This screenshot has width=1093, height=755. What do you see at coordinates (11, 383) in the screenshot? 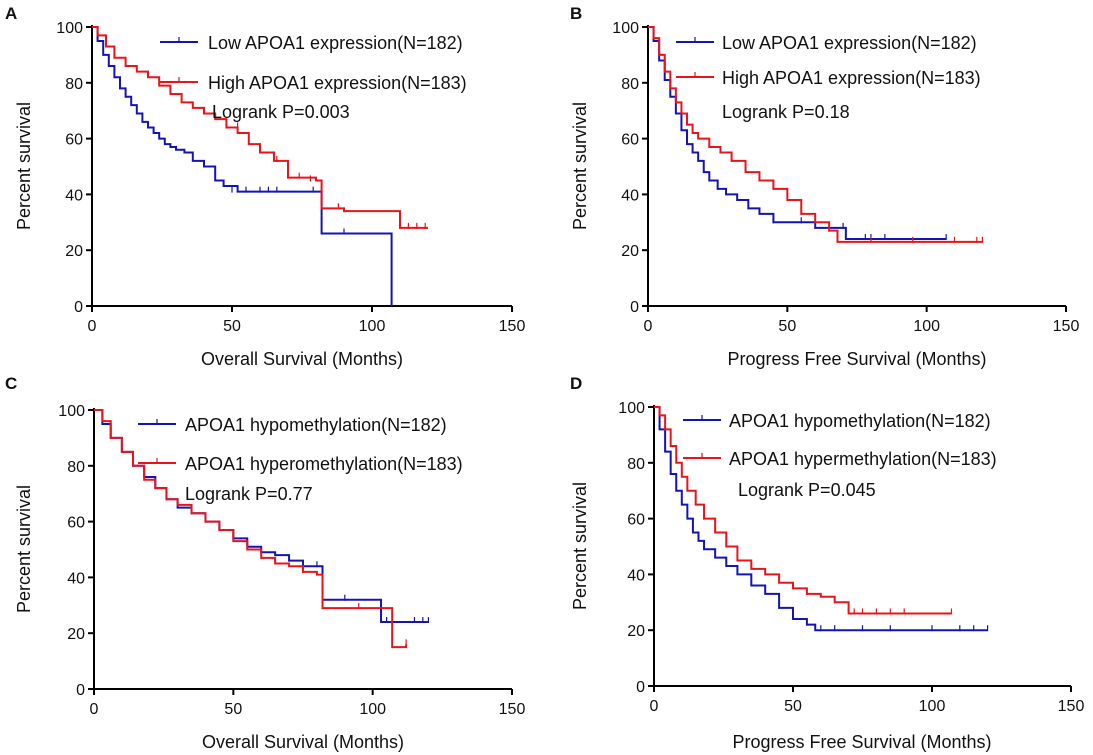
I see `panel-letter: C` at bounding box center [11, 383].